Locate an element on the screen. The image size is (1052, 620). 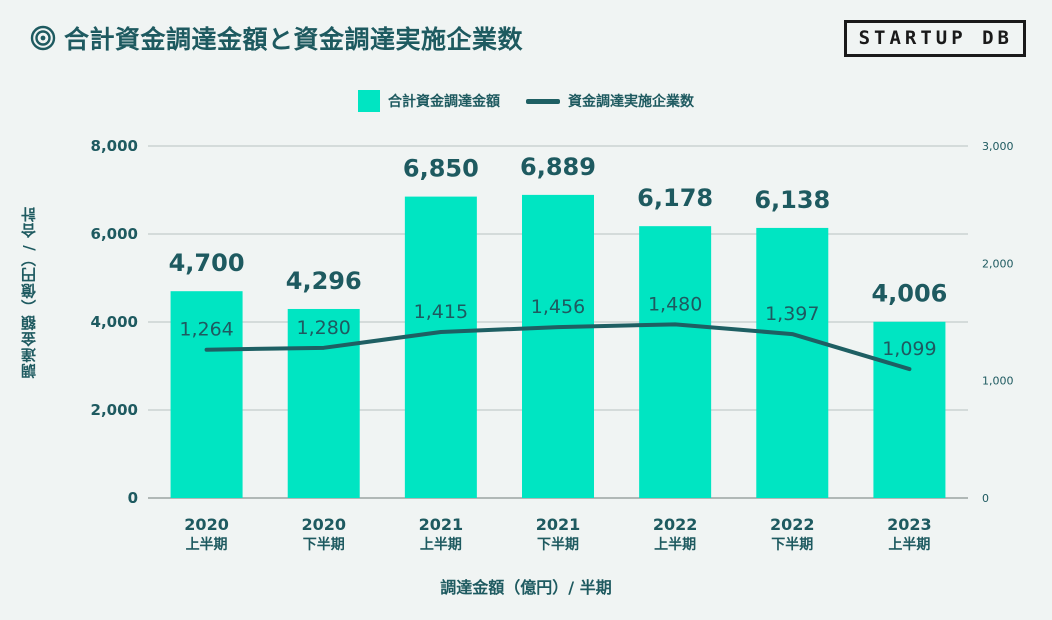
legend-line-swatch is located at coordinates (543, 101).